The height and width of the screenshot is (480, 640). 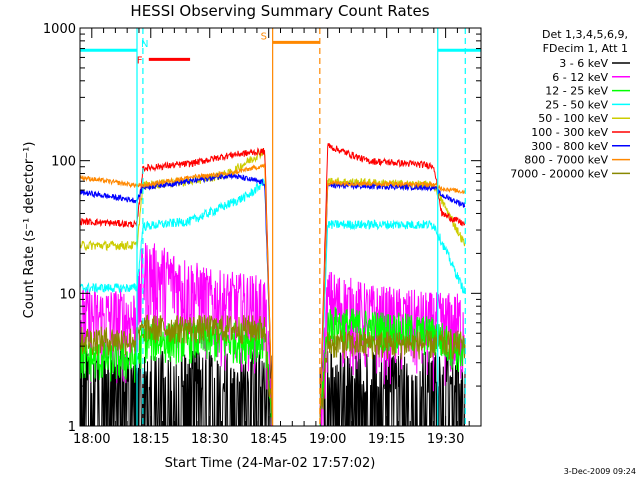 I want to click on x-tick-label: 19:15, so click(x=386, y=439).